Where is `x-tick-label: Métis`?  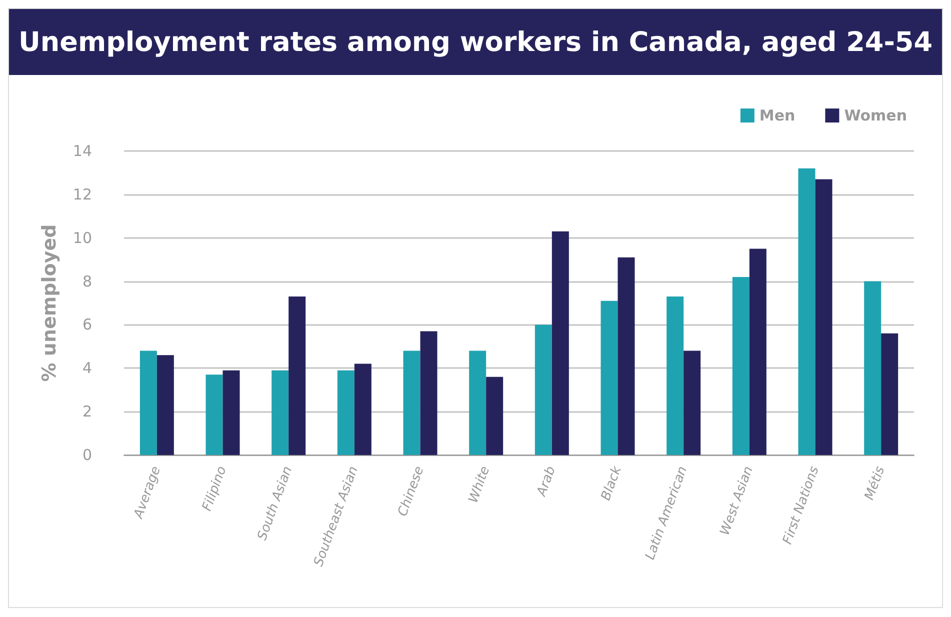 x-tick-label: Métis is located at coordinates (875, 483).